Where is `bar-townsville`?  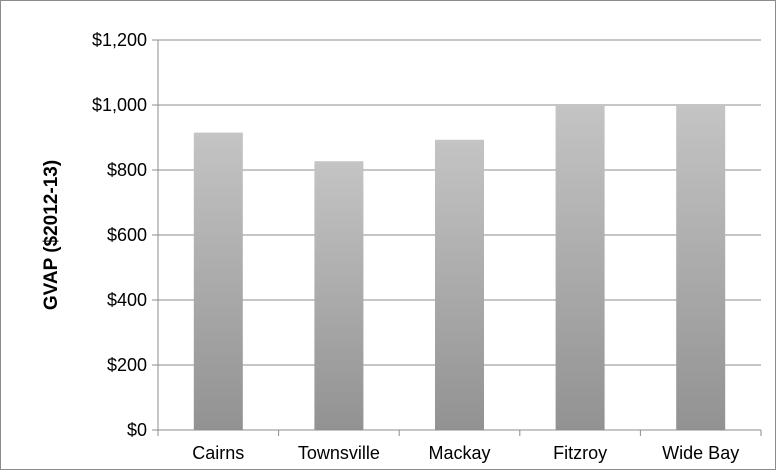 bar-townsville is located at coordinates (339, 295).